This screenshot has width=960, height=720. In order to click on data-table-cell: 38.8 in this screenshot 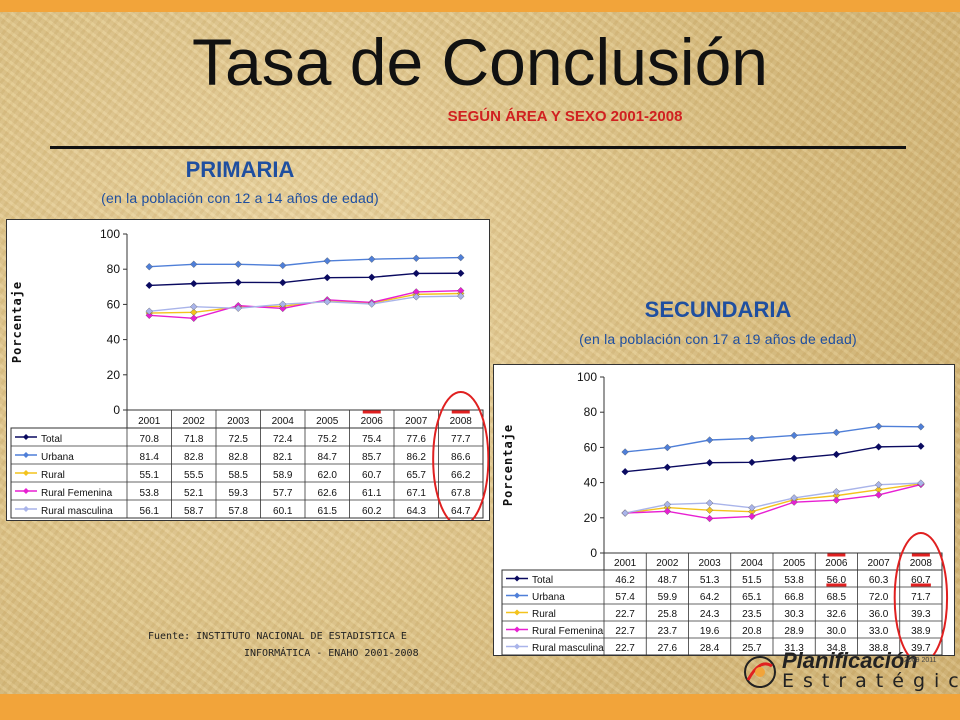, I will do `click(879, 648)`.